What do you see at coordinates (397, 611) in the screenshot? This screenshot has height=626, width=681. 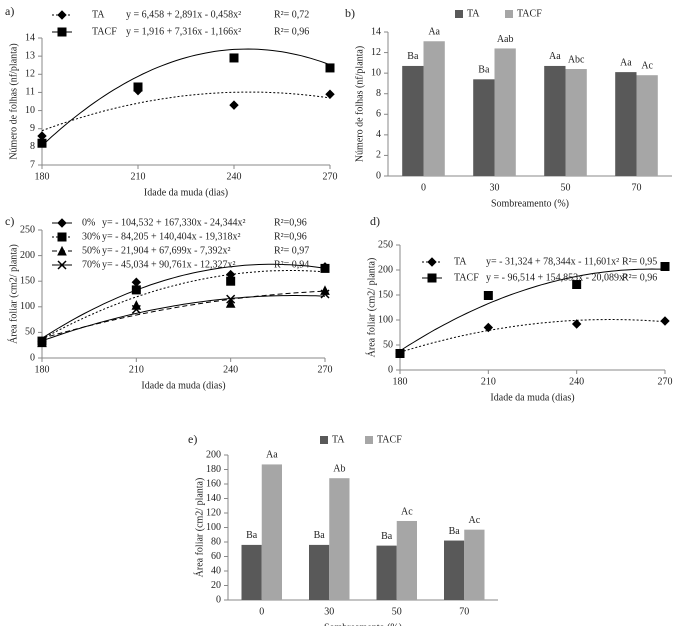 I see `x-tick-label: 50` at bounding box center [397, 611].